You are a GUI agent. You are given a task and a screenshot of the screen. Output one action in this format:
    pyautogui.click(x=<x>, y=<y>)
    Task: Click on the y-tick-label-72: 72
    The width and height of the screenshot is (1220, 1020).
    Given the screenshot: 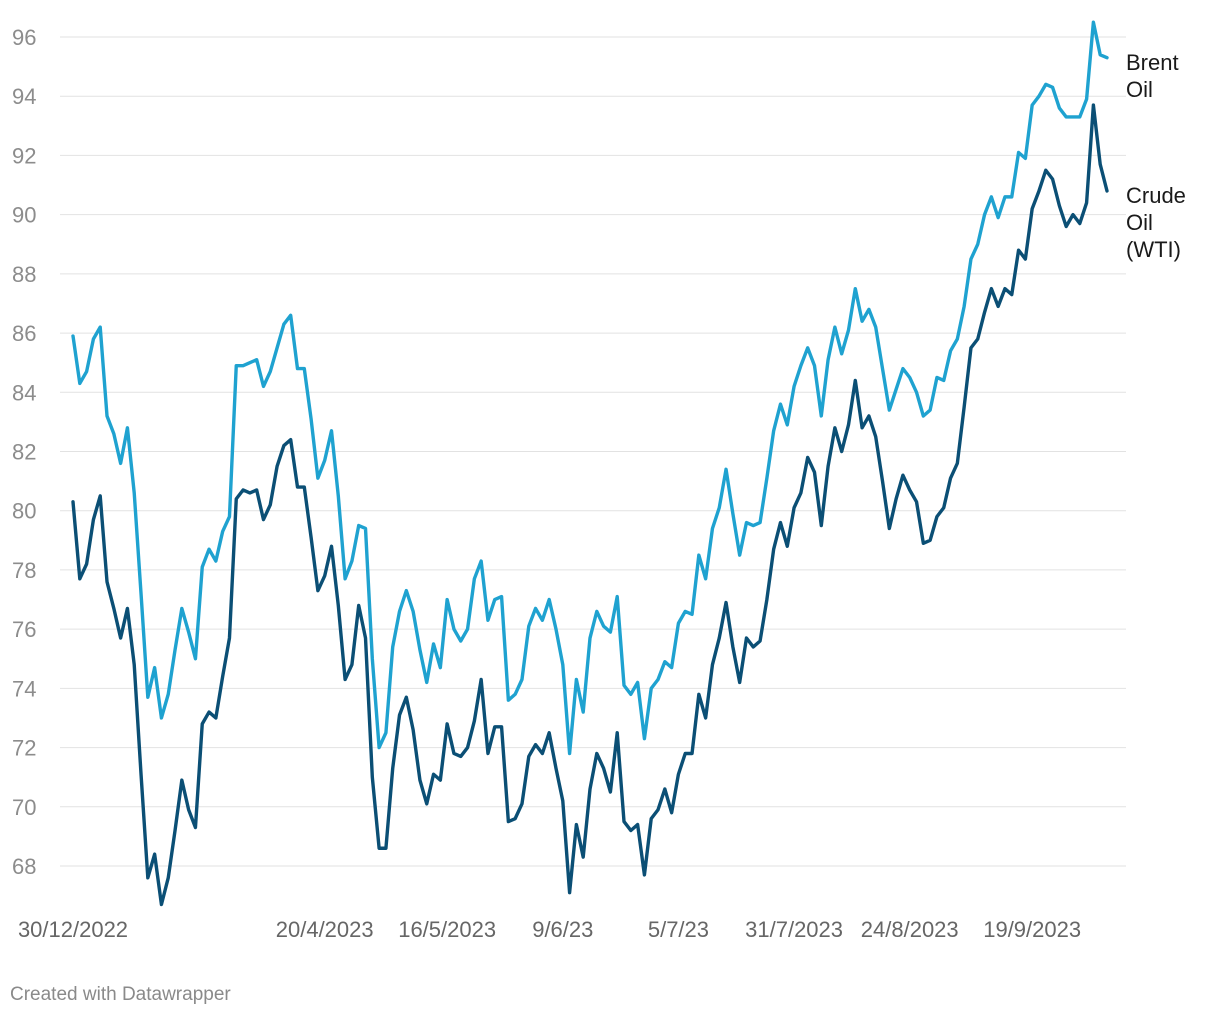 What is the action you would take?
    pyautogui.click(x=24, y=748)
    